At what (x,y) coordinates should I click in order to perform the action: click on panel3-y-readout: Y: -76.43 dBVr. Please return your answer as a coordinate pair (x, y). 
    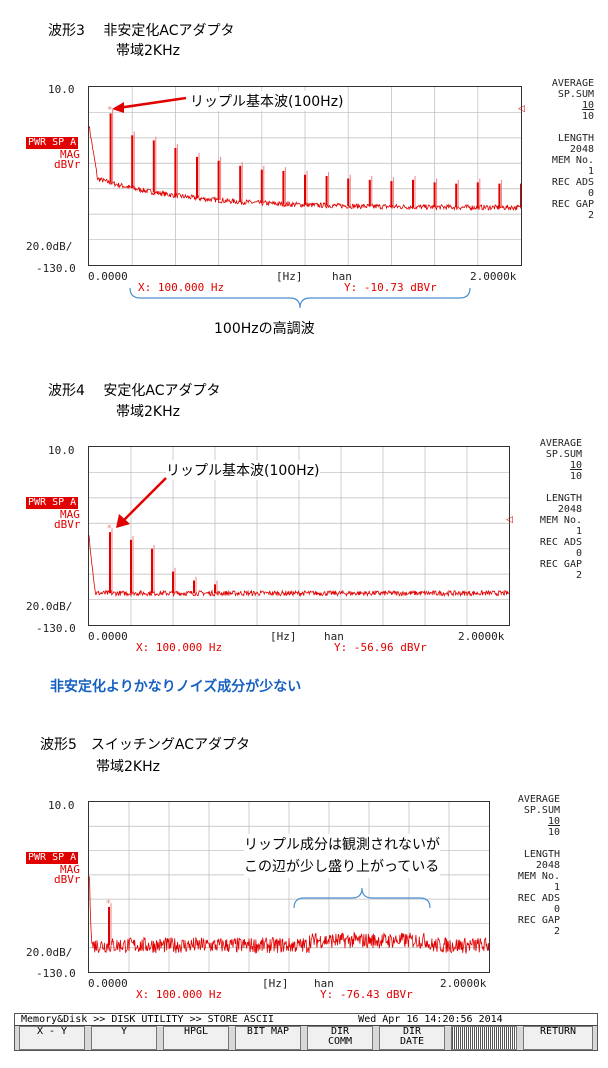
    Looking at the image, I should click on (366, 994).